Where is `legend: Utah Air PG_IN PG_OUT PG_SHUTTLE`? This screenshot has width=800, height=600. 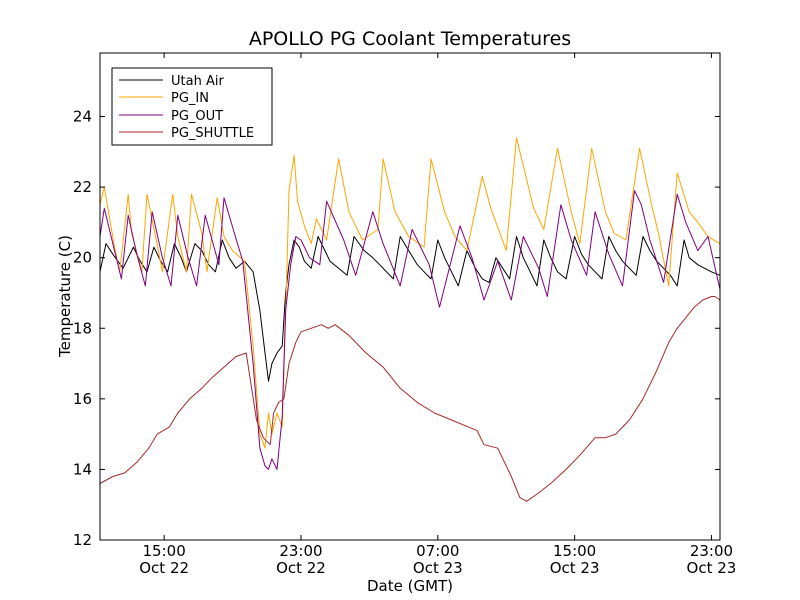
legend: Utah Air PG_IN PG_OUT PG_SHUTTLE is located at coordinates (192, 106).